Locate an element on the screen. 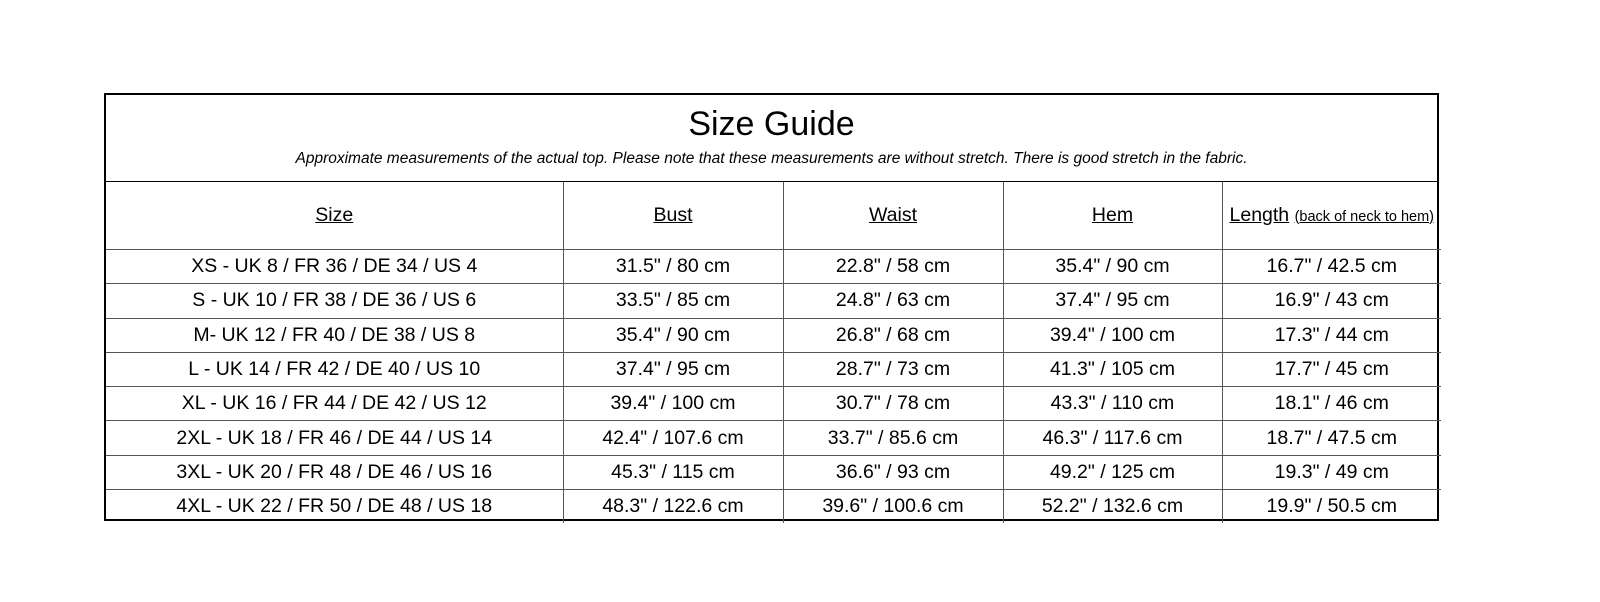 The height and width of the screenshot is (602, 1600). cell-bust: 33.5" / 85 cm is located at coordinates (673, 301).